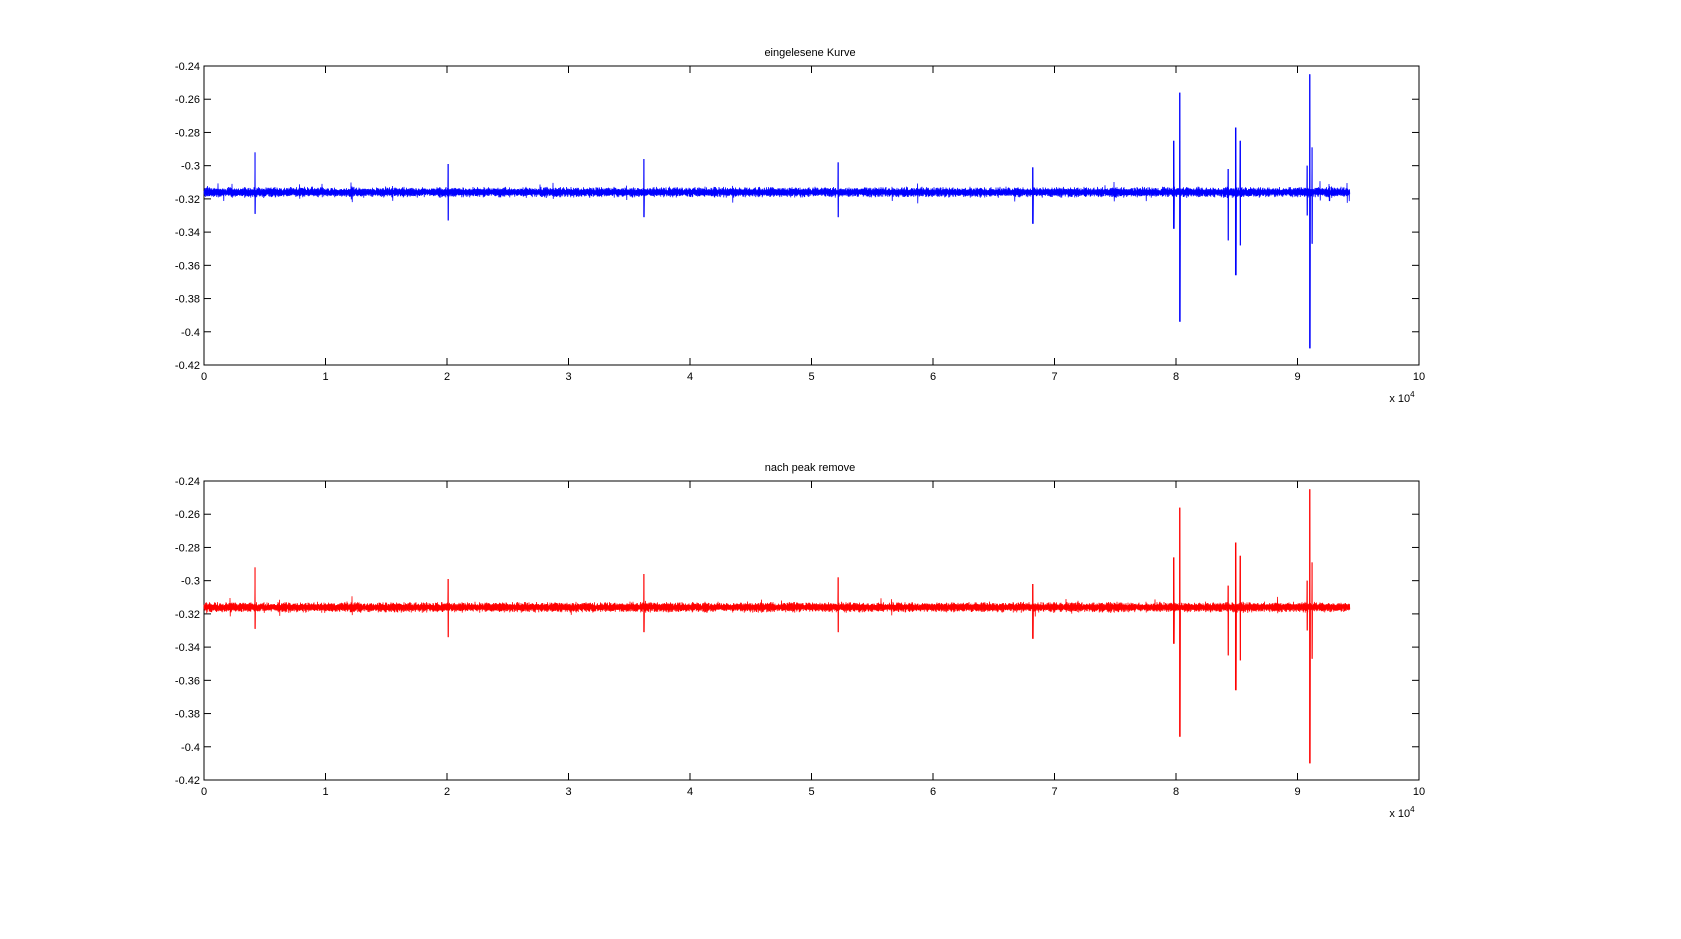 The width and height of the screenshot is (1681, 939). I want to click on x-exponent-label-top: x 104, so click(1402, 397).